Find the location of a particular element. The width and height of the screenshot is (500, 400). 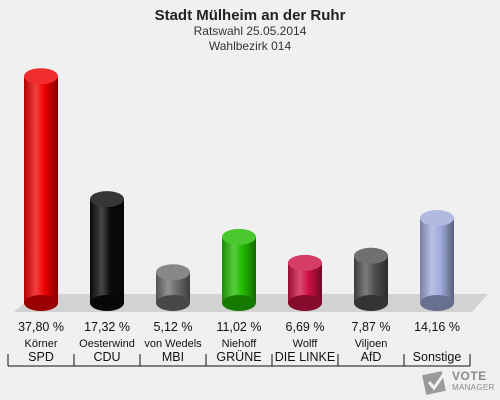

value-label: 14,16 % is located at coordinates (437, 327).